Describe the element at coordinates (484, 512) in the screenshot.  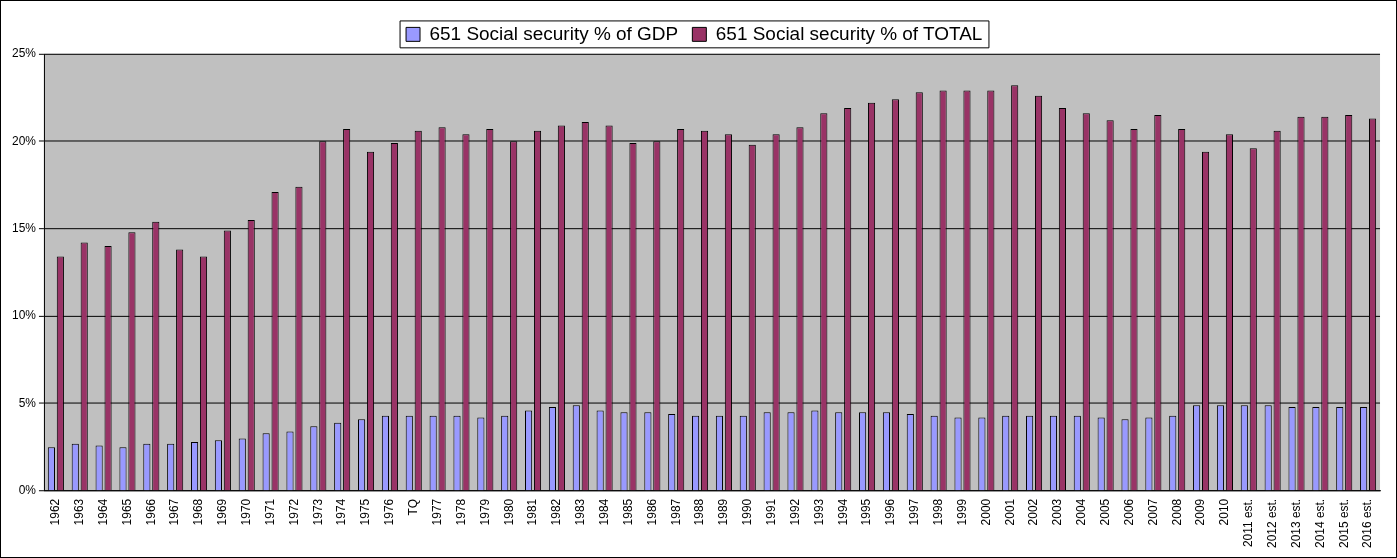
I see `x-tick-label: 1979` at that location.